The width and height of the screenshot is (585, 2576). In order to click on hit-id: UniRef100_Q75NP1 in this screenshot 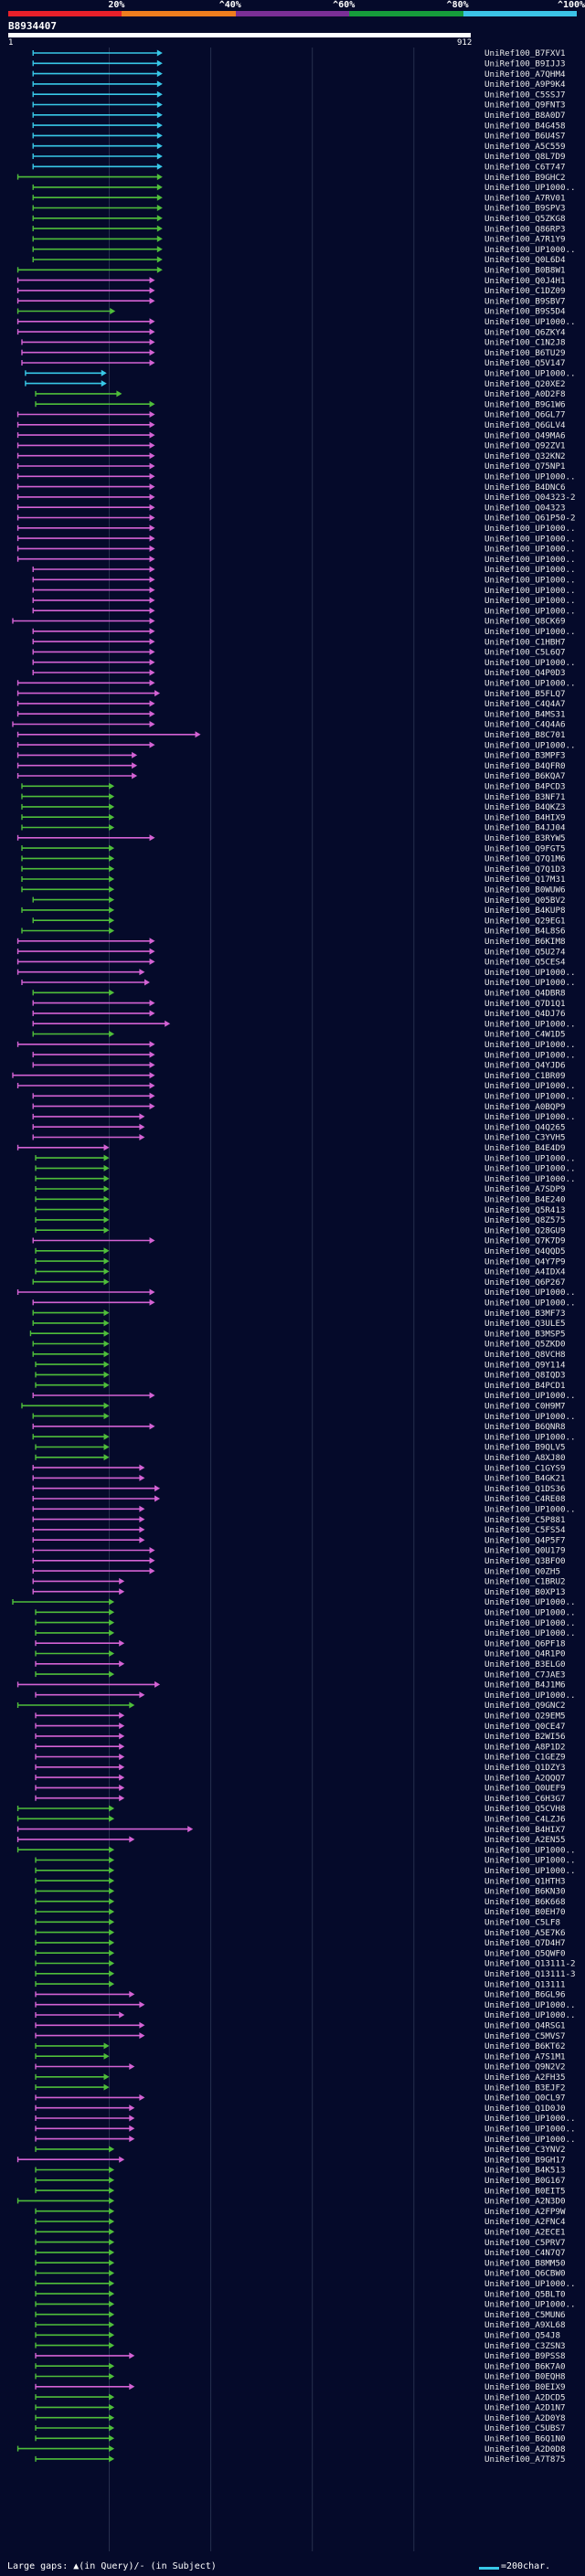, I will do `click(525, 466)`.